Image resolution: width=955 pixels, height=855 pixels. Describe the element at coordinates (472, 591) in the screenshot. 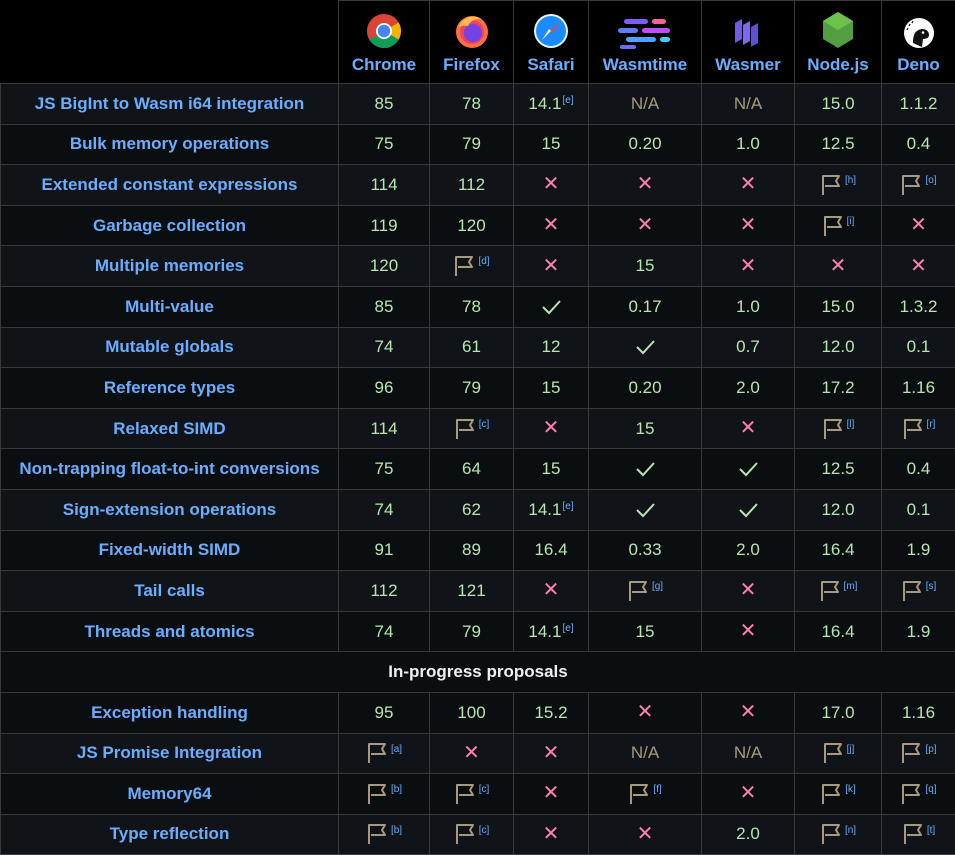

I see `version-cell: 121` at that location.